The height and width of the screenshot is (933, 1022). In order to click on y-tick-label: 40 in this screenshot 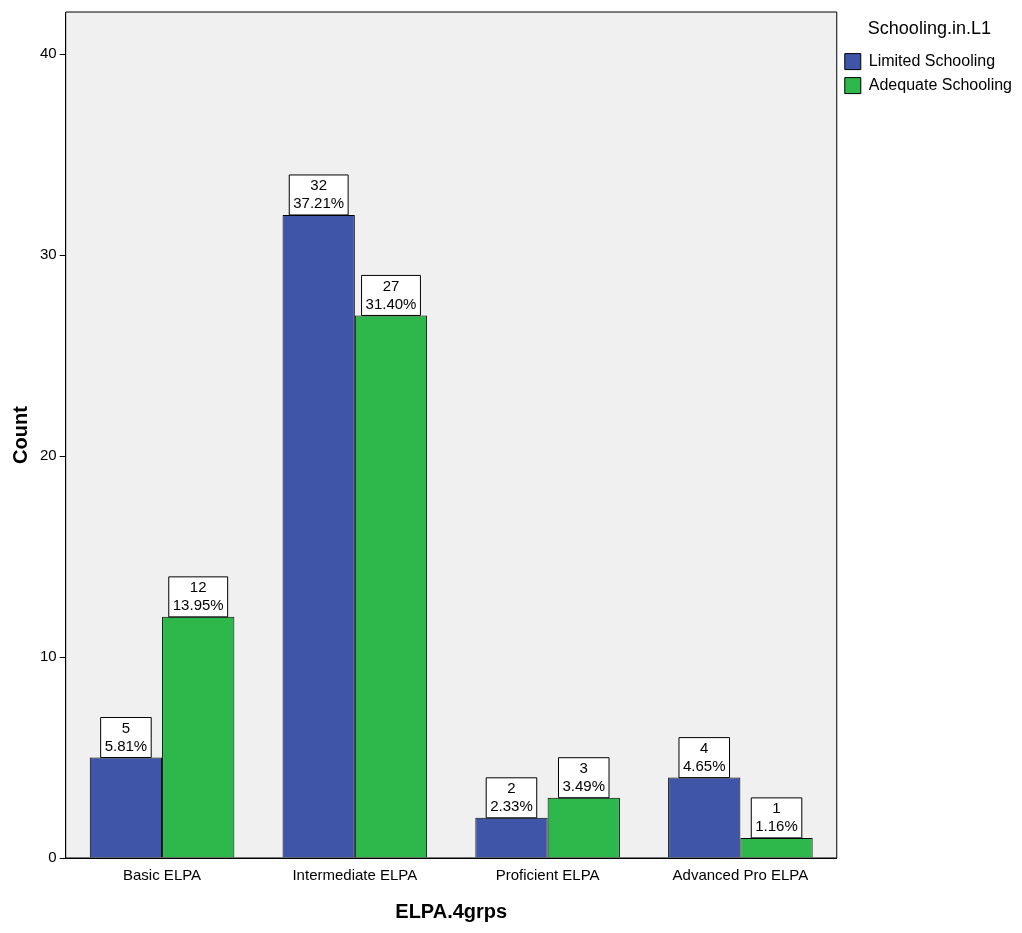, I will do `click(48, 53)`.